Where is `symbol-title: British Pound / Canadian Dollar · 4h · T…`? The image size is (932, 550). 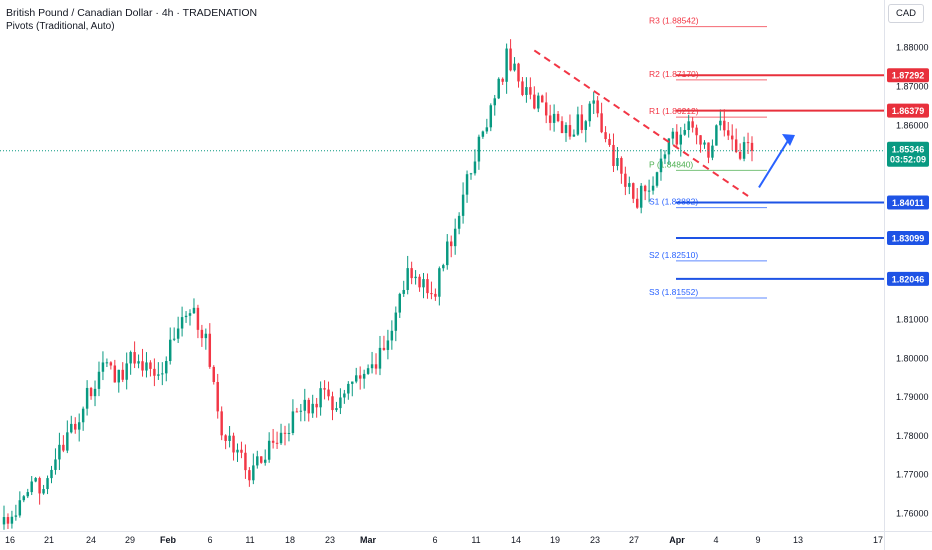
symbol-title: British Pound / Canadian Dollar · 4h · T… is located at coordinates (132, 13).